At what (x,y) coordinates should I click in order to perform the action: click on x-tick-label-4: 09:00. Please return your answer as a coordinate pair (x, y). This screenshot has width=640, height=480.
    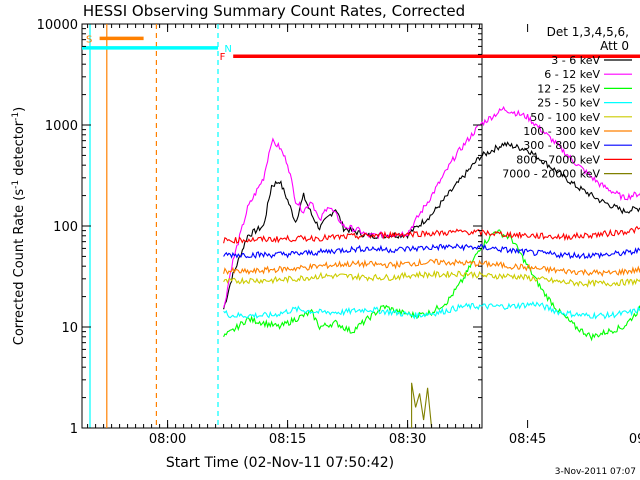
    Looking at the image, I should click on (634, 439).